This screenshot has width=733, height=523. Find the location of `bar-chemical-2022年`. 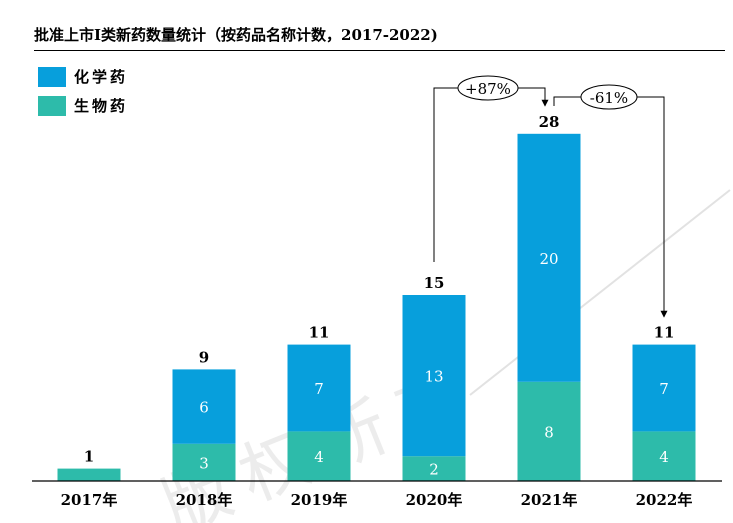

bar-chemical-2022年 is located at coordinates (664, 388).